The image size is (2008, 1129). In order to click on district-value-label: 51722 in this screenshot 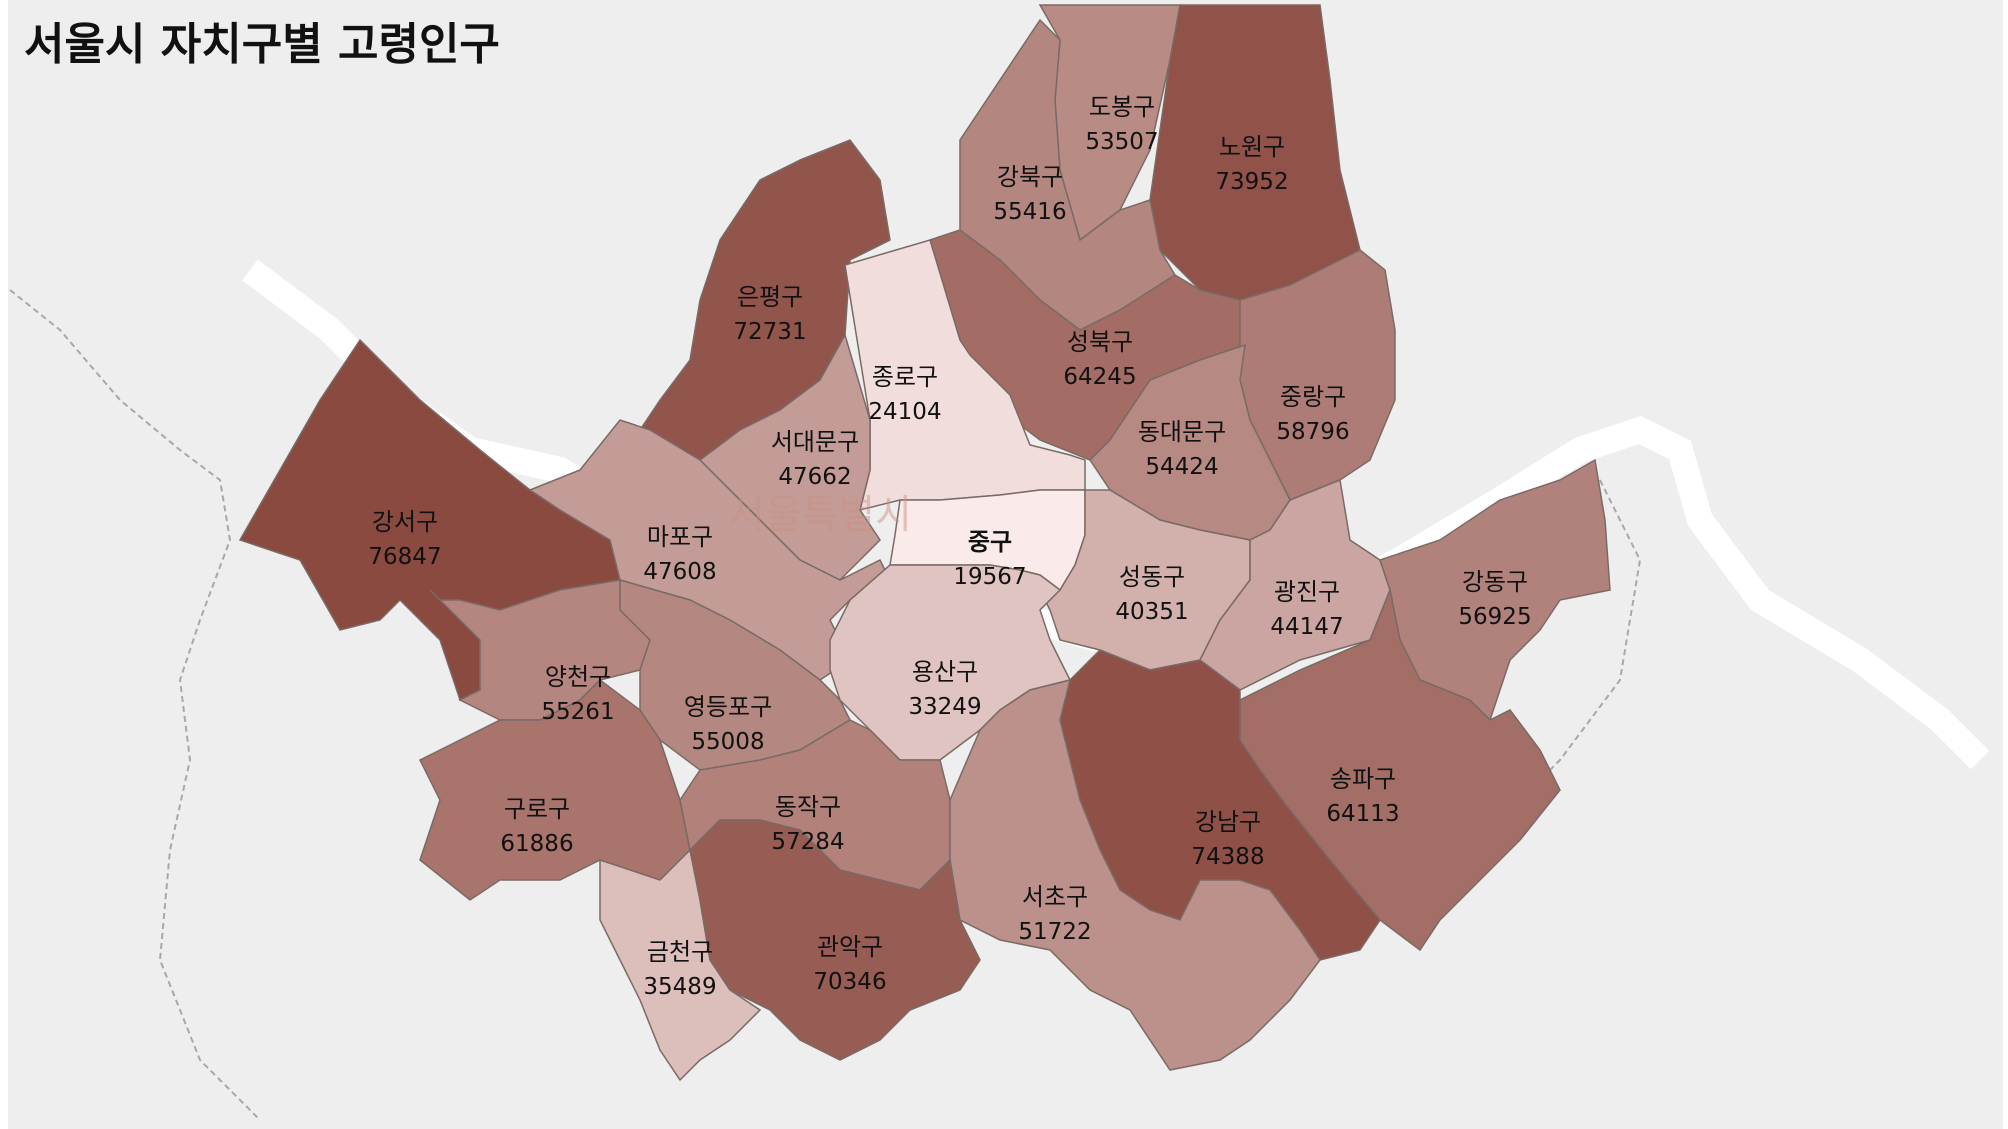, I will do `click(1054, 932)`.